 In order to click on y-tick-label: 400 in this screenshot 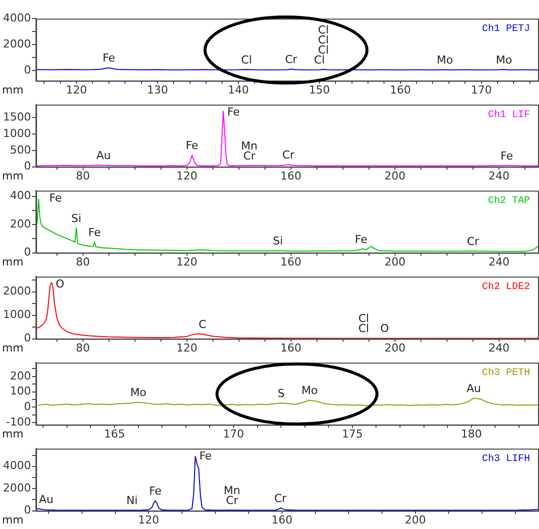, I will do `click(20, 195)`.